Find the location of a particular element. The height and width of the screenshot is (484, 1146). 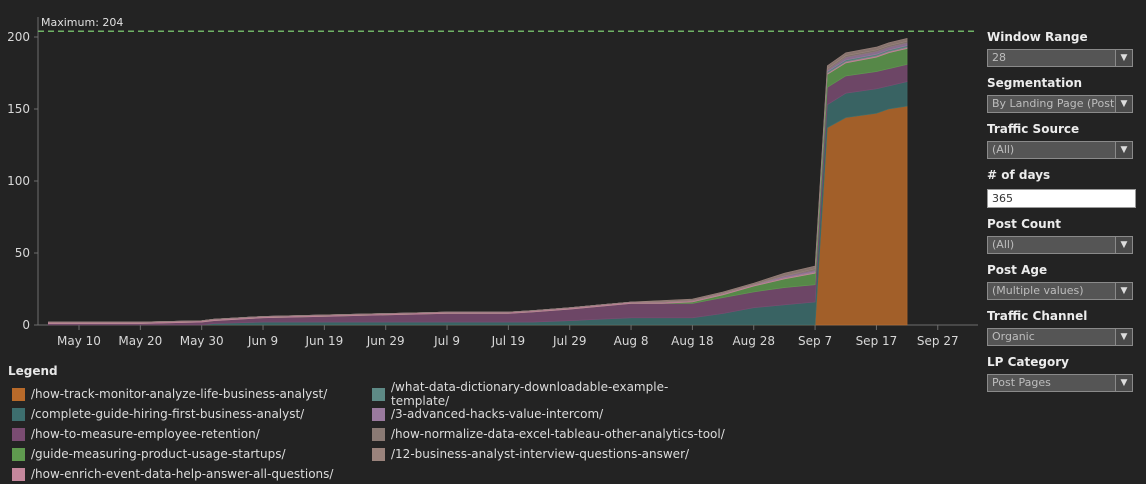

lp-category-dropdown: Post Pages ▼ is located at coordinates (1060, 383).